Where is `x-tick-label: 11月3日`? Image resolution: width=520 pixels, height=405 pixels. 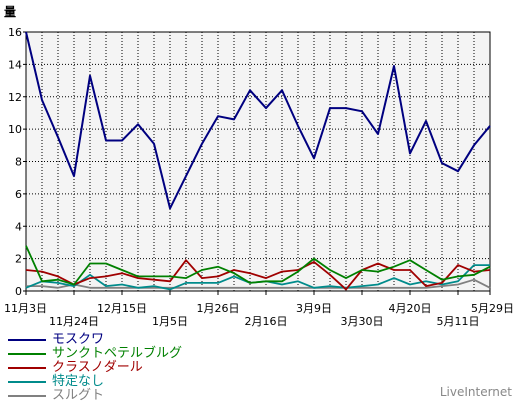
x-tick-label: 11月3日 is located at coordinates (25, 308).